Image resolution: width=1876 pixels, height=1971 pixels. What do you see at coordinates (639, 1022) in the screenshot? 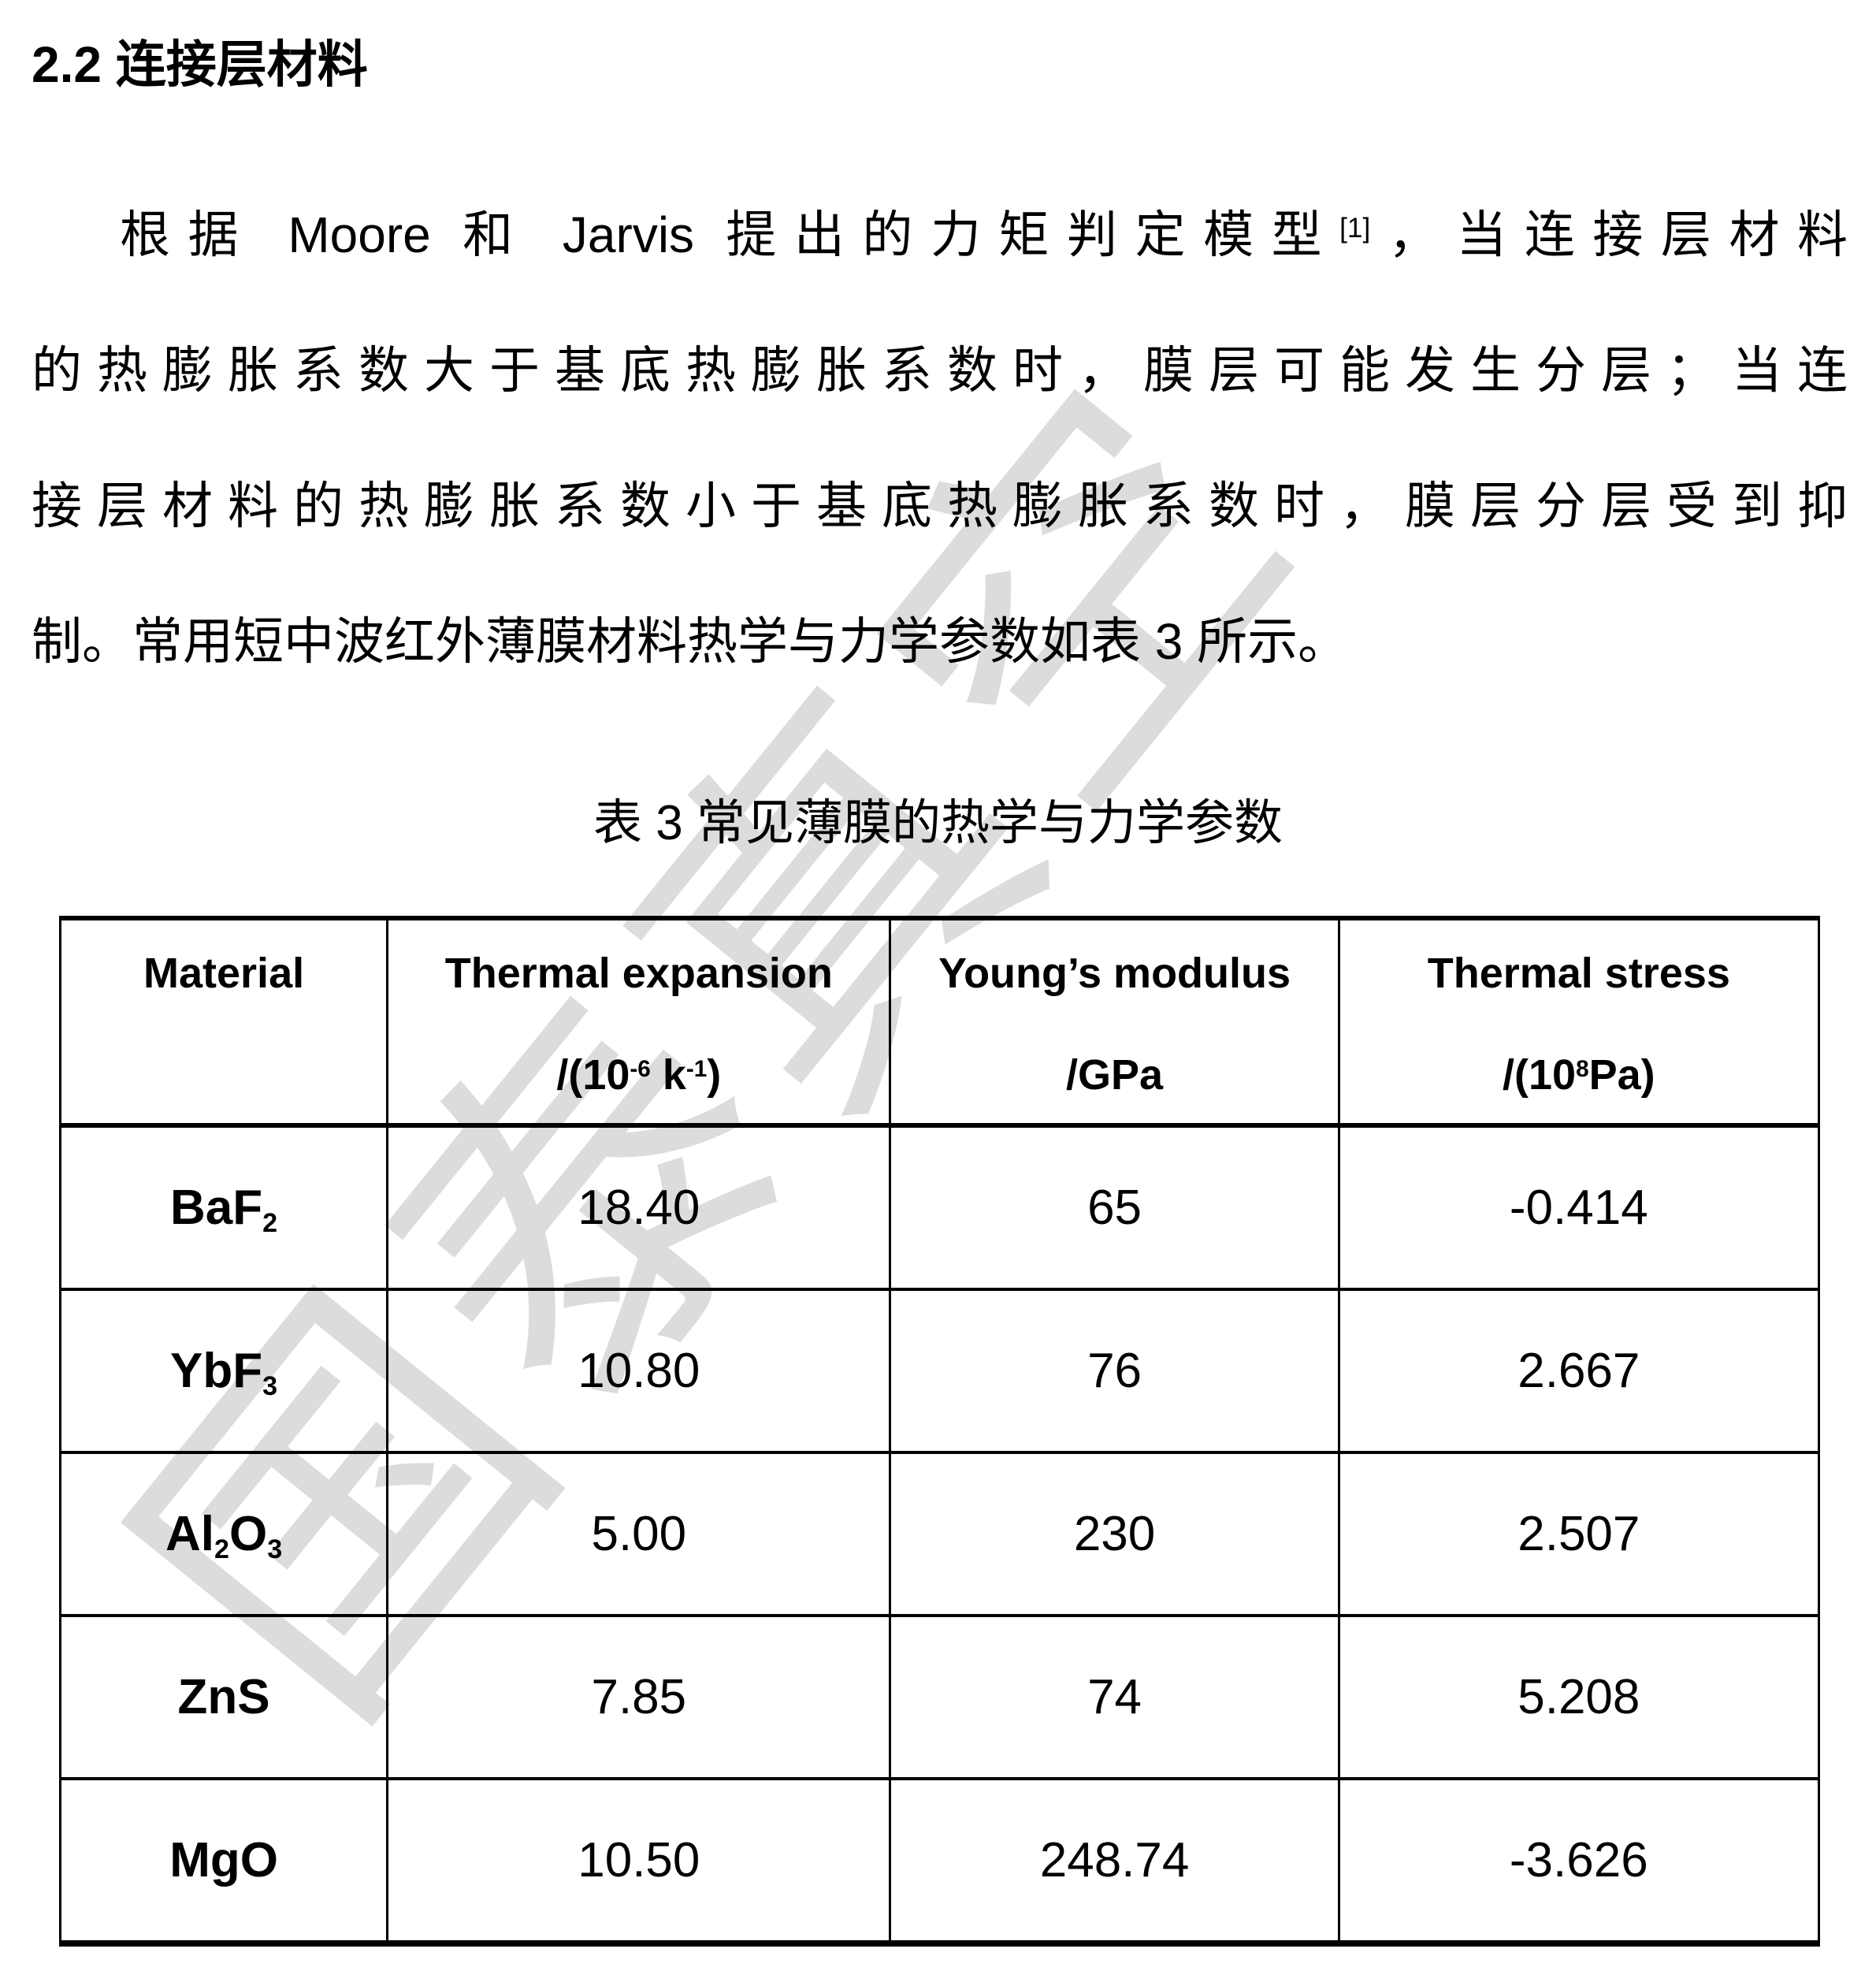
I see `header-thermal-expansion: Thermal expansion /(10-6 k-1)` at bounding box center [639, 1022].